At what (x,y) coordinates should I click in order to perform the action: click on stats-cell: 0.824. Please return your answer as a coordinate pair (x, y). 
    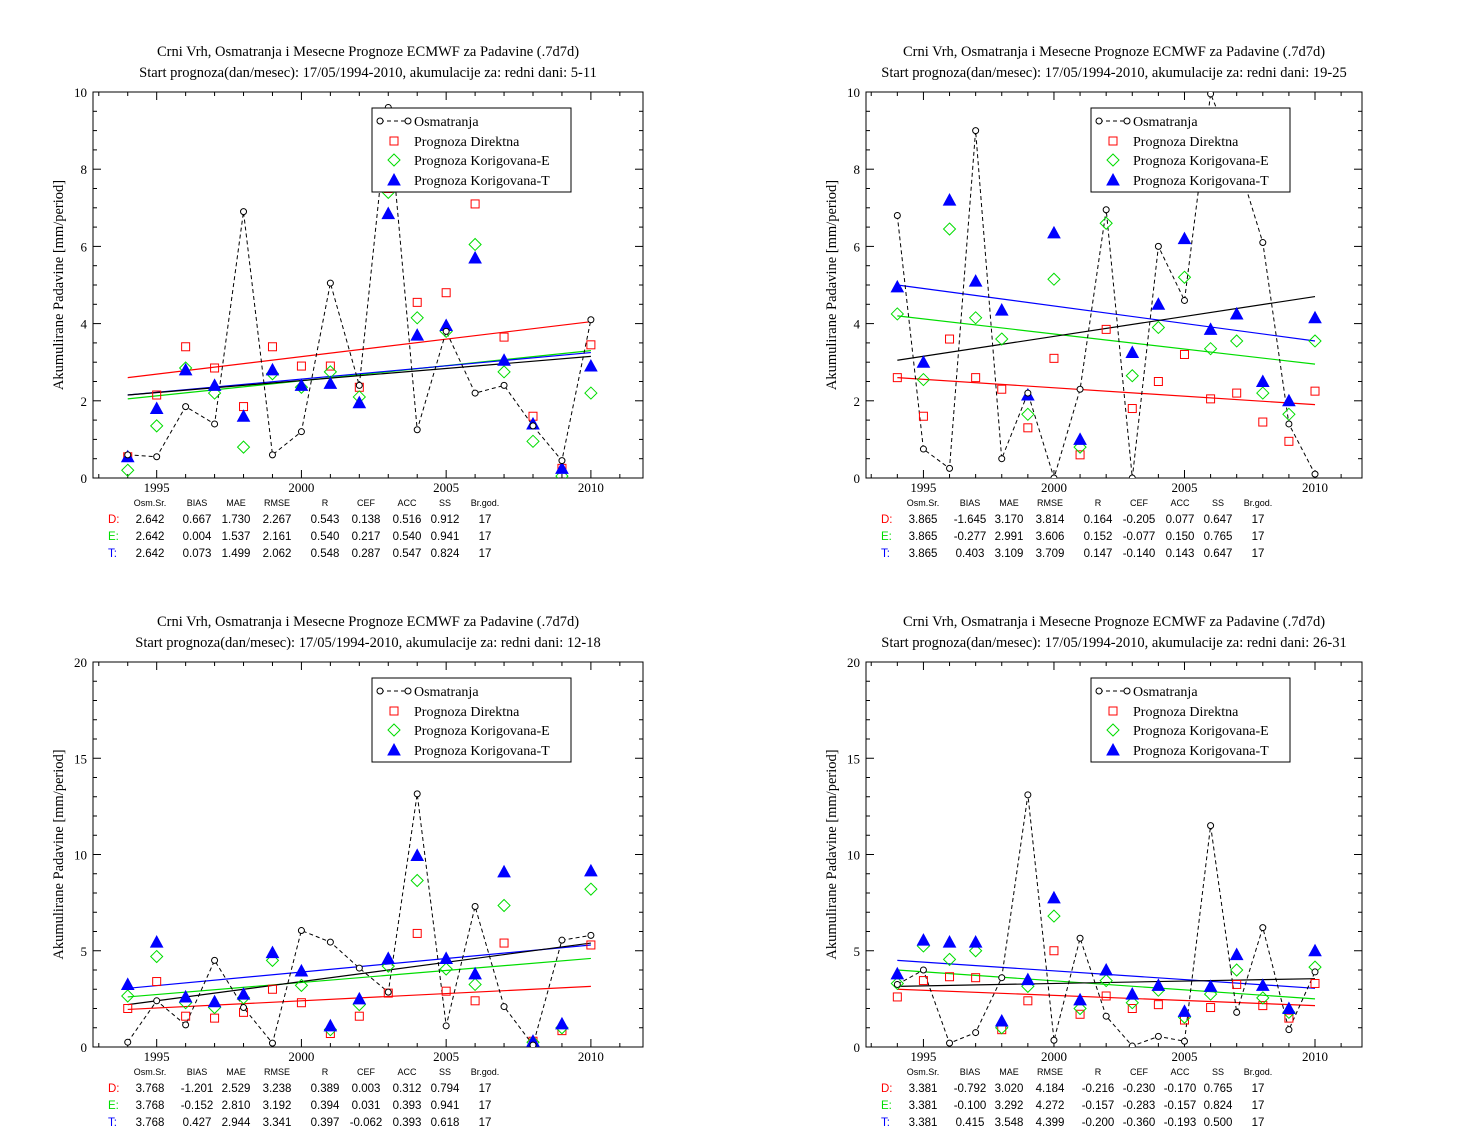
    Looking at the image, I should click on (1218, 1106).